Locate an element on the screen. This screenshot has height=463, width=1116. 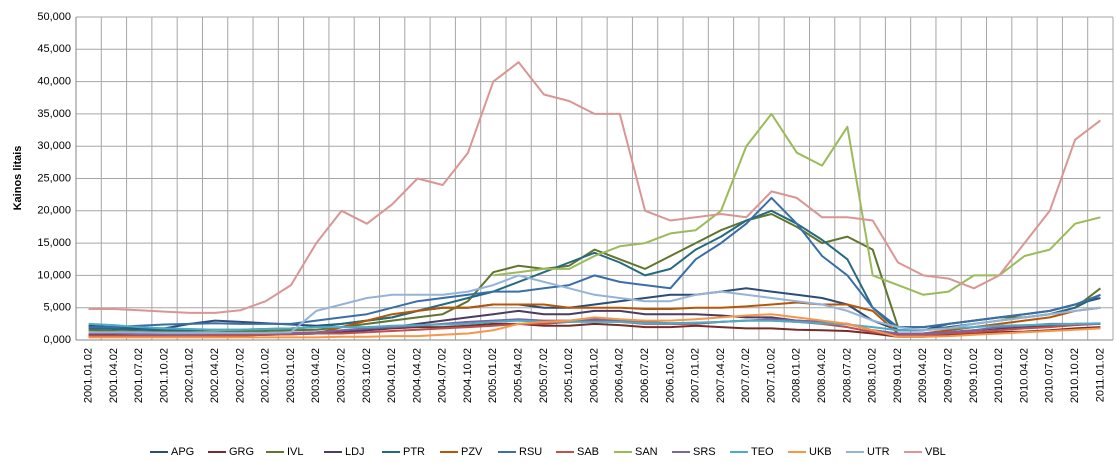
x-tick-label: 2008.01.02 is located at coordinates (797, 375).